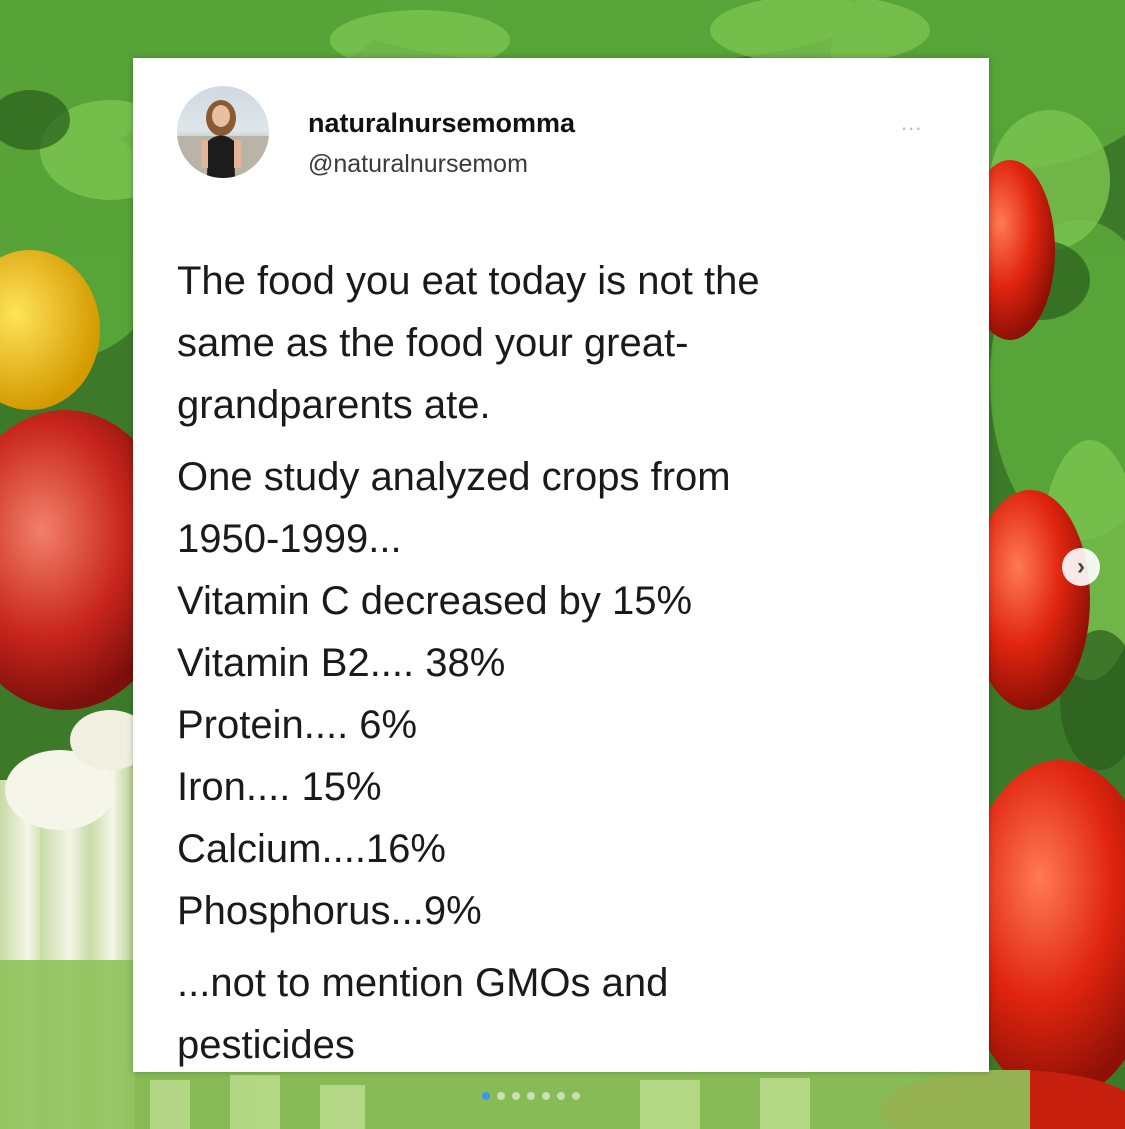 This screenshot has width=1125, height=1129. What do you see at coordinates (223, 139) in the screenshot?
I see `profile-photo` at bounding box center [223, 139].